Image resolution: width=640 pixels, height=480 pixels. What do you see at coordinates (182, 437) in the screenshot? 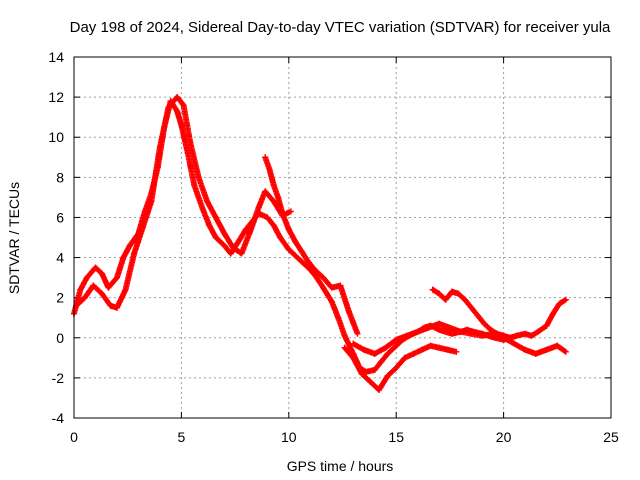
I see `x-tick-label: 5` at bounding box center [182, 437].